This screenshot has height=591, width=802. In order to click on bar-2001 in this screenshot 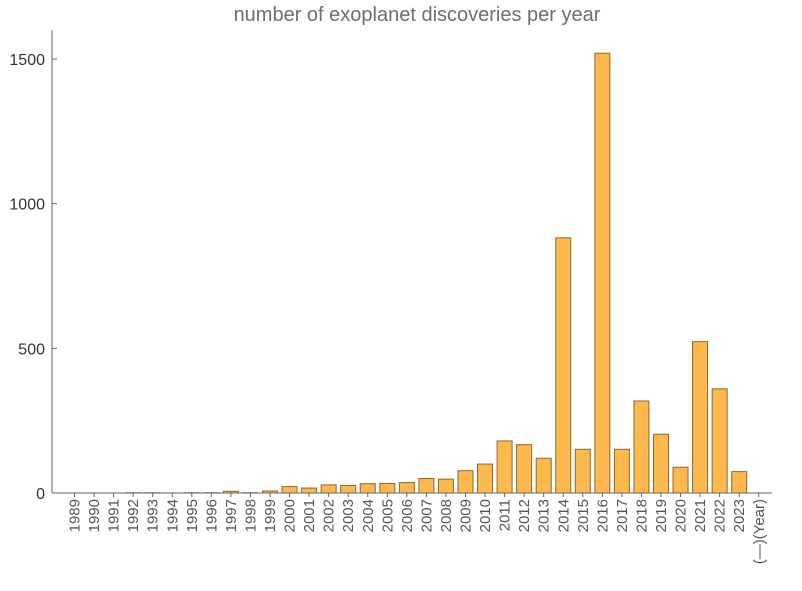, I will do `click(309, 490)`.